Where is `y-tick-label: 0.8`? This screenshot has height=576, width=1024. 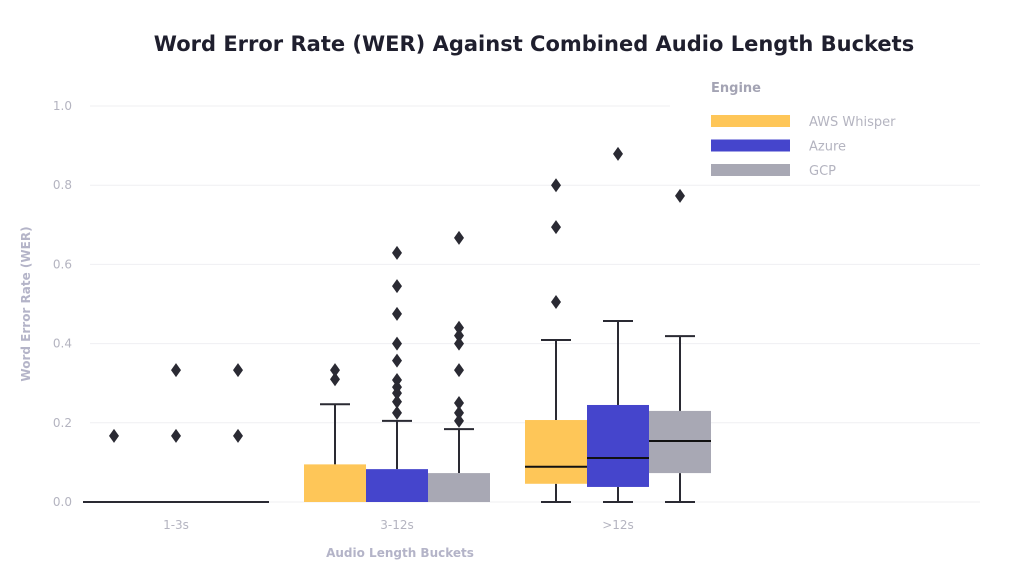 y-tick-label: 0.8 is located at coordinates (62, 185).